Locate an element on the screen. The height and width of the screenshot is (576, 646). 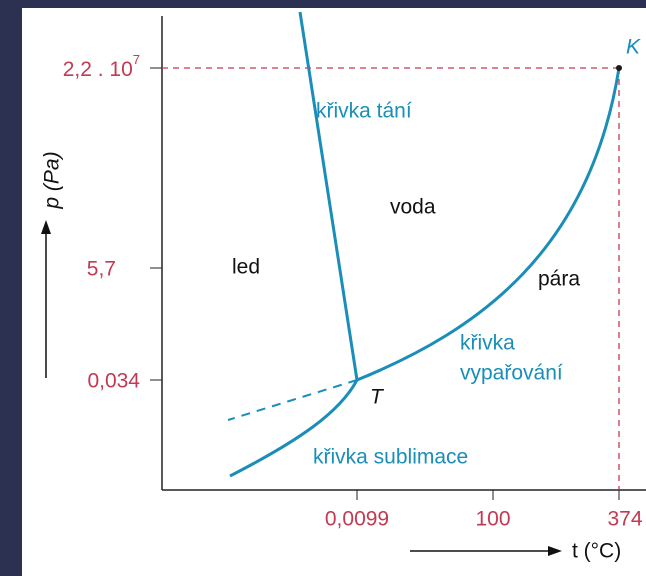
x-tick-label: 374 is located at coordinates (624, 519).